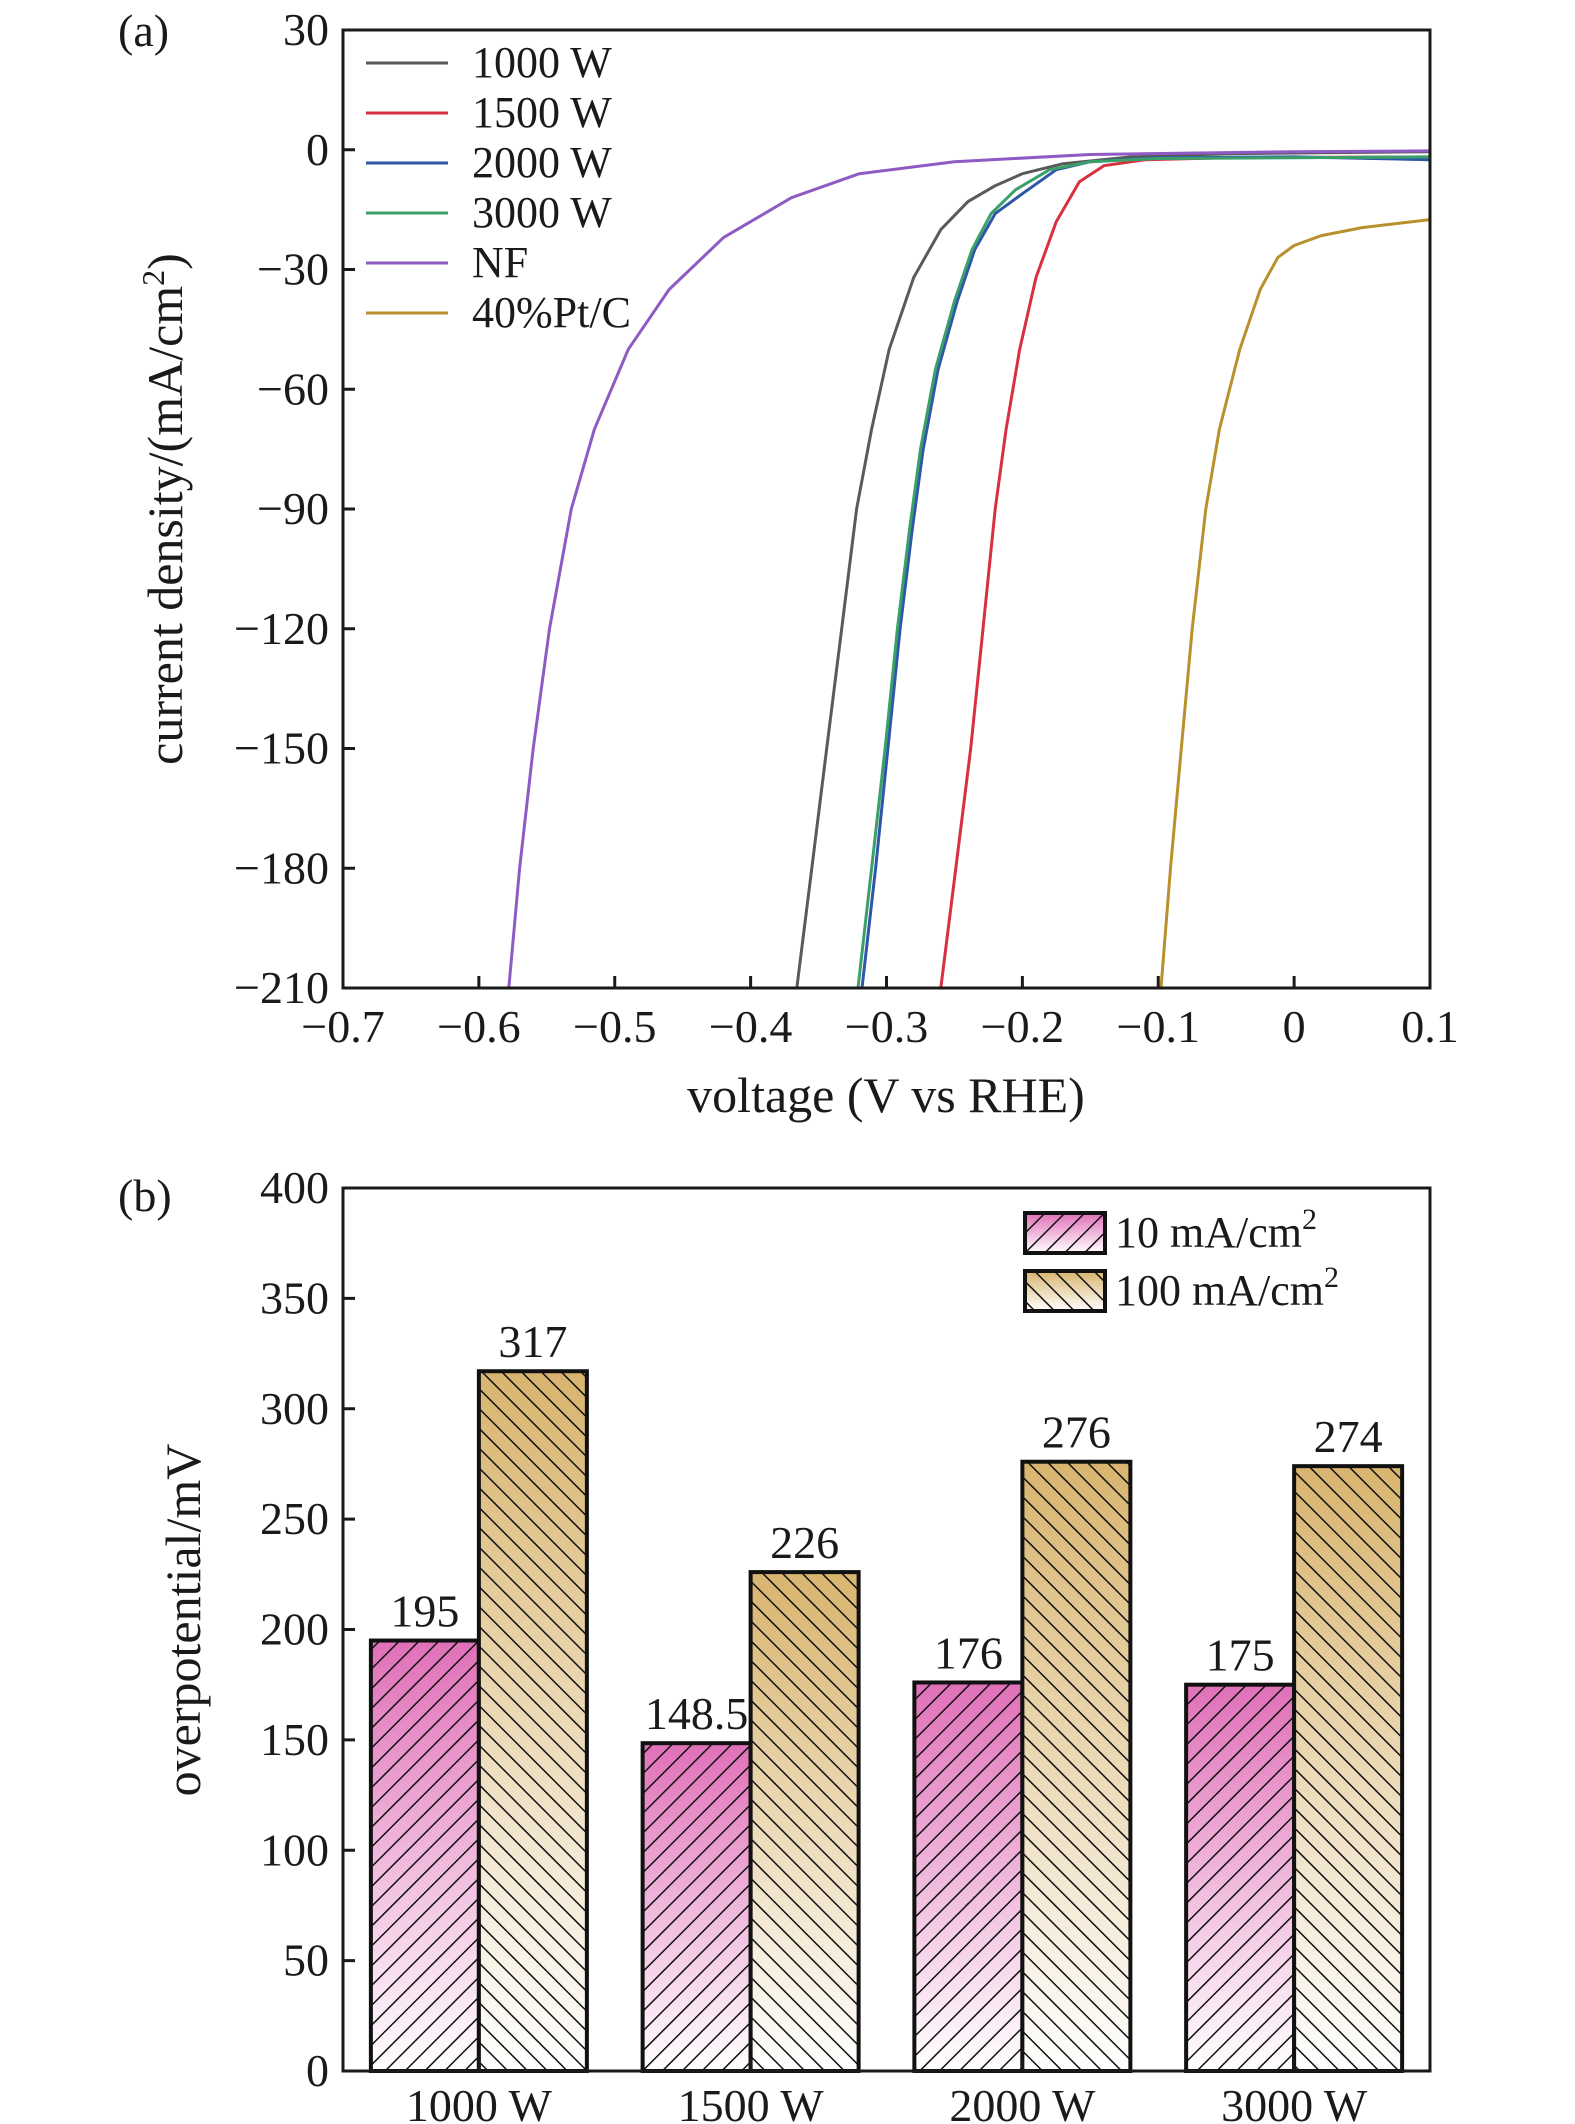 This screenshot has width=1575, height=2124. What do you see at coordinates (293, 269) in the screenshot?
I see `y-tick-label: −30` at bounding box center [293, 269].